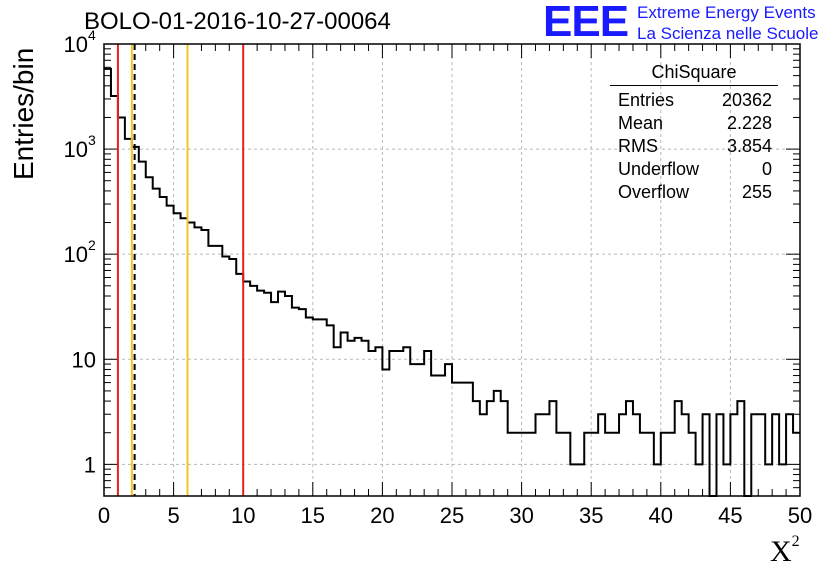 The height and width of the screenshot is (572, 836). I want to click on y-tick-label: 1, so click(90, 464).